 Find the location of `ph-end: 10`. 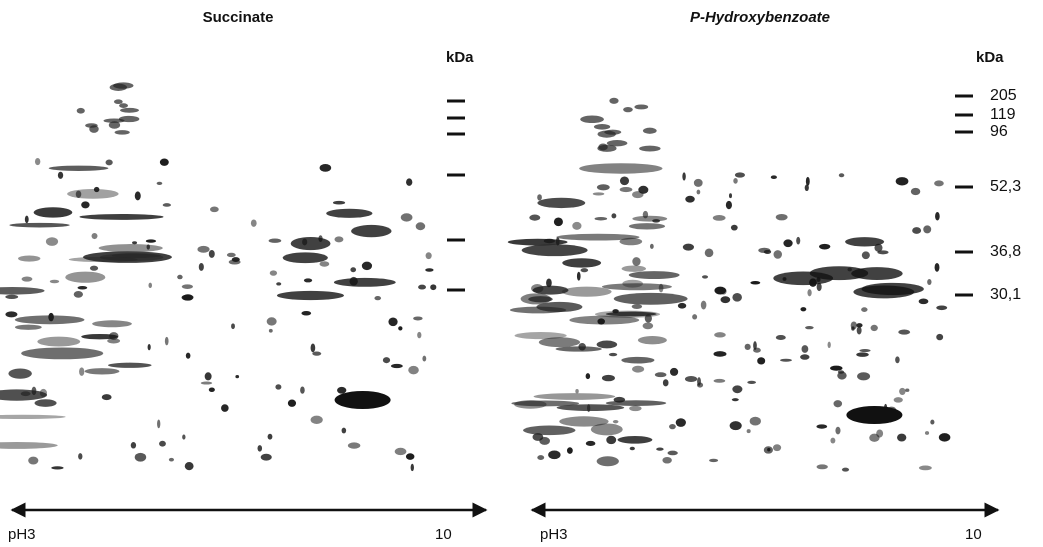

ph-end: 10 is located at coordinates (973, 534).